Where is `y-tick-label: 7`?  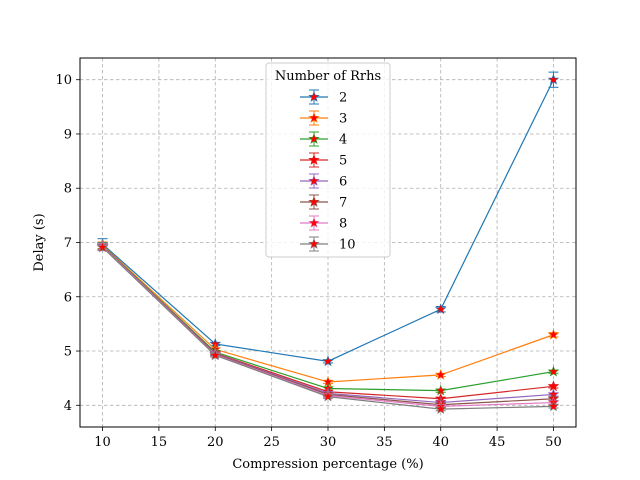 y-tick-label: 7 is located at coordinates (68, 243).